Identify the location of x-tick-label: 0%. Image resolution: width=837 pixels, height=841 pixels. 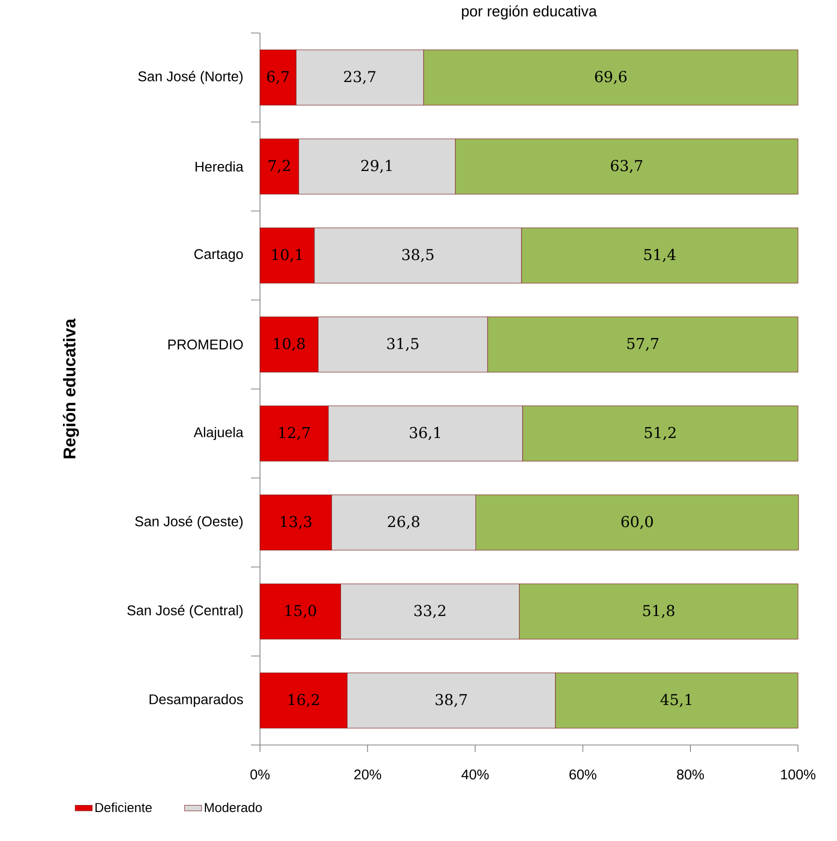
(260, 775).